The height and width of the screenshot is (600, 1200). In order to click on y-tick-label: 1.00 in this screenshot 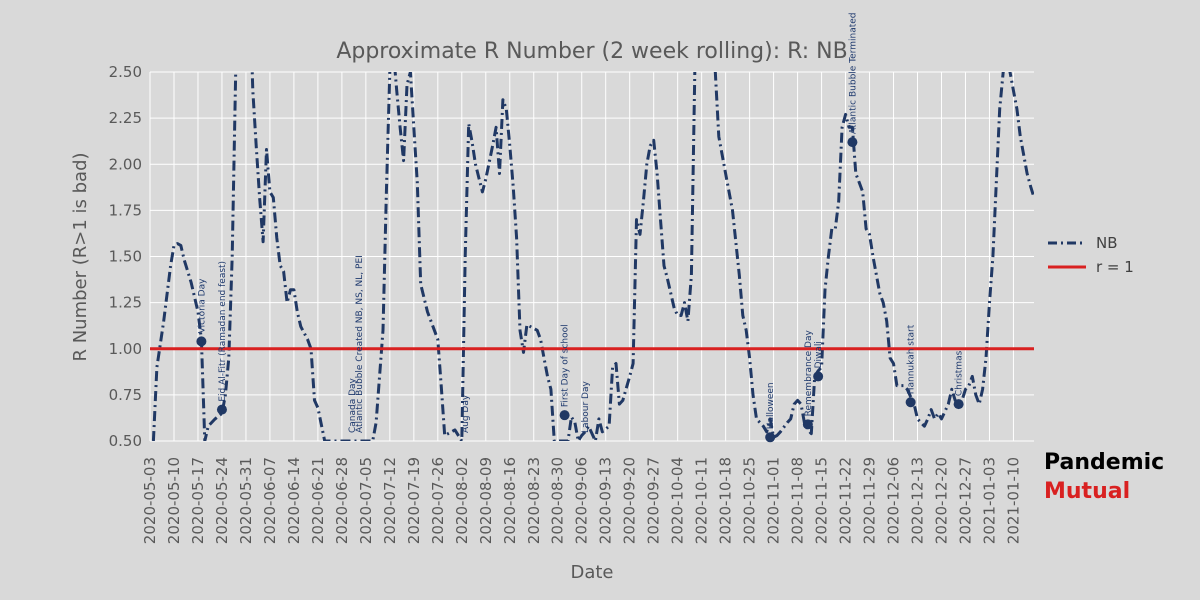, I will do `click(125, 349)`.